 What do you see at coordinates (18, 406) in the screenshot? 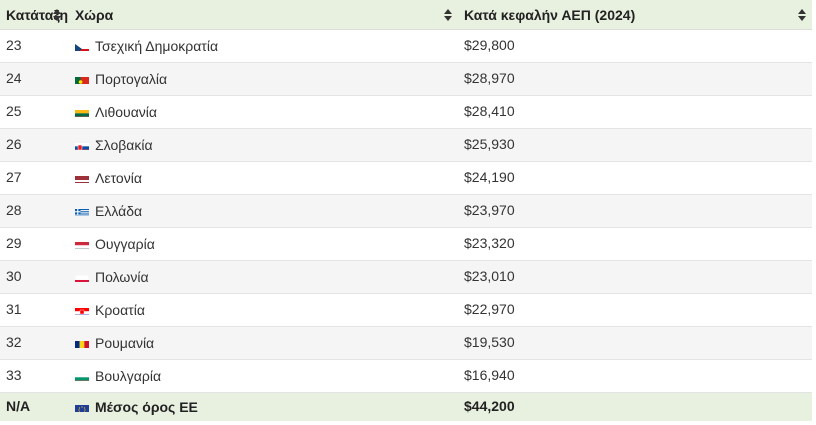
I see `rank-cell: N/A` at bounding box center [18, 406].